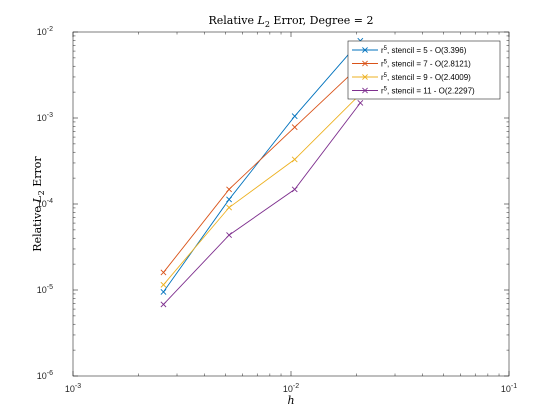  I want to click on y-tick-label: 10⁻², so click(45, 31).